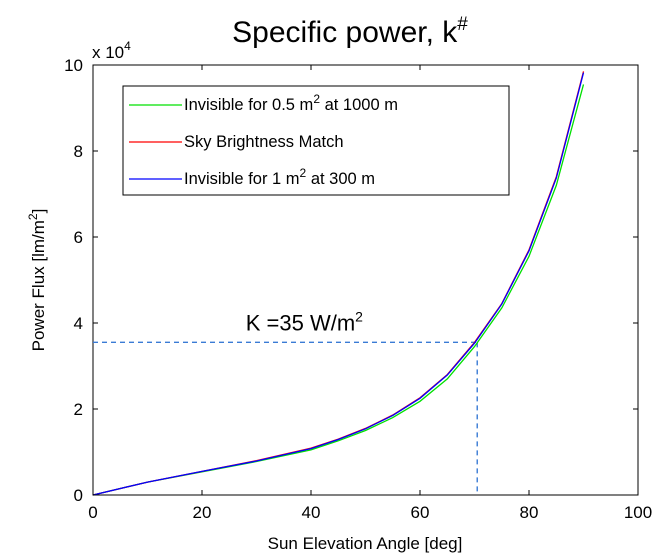 The width and height of the screenshot is (667, 556). I want to click on y-tick-label: 2, so click(78, 409).